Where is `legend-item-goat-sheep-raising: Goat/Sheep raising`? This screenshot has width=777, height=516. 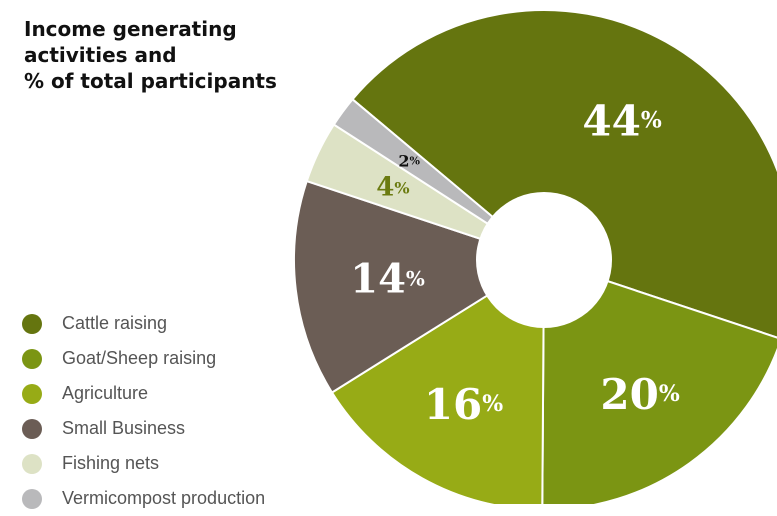
legend-item-goat-sheep-raising: Goat/Sheep raising is located at coordinates (143, 358).